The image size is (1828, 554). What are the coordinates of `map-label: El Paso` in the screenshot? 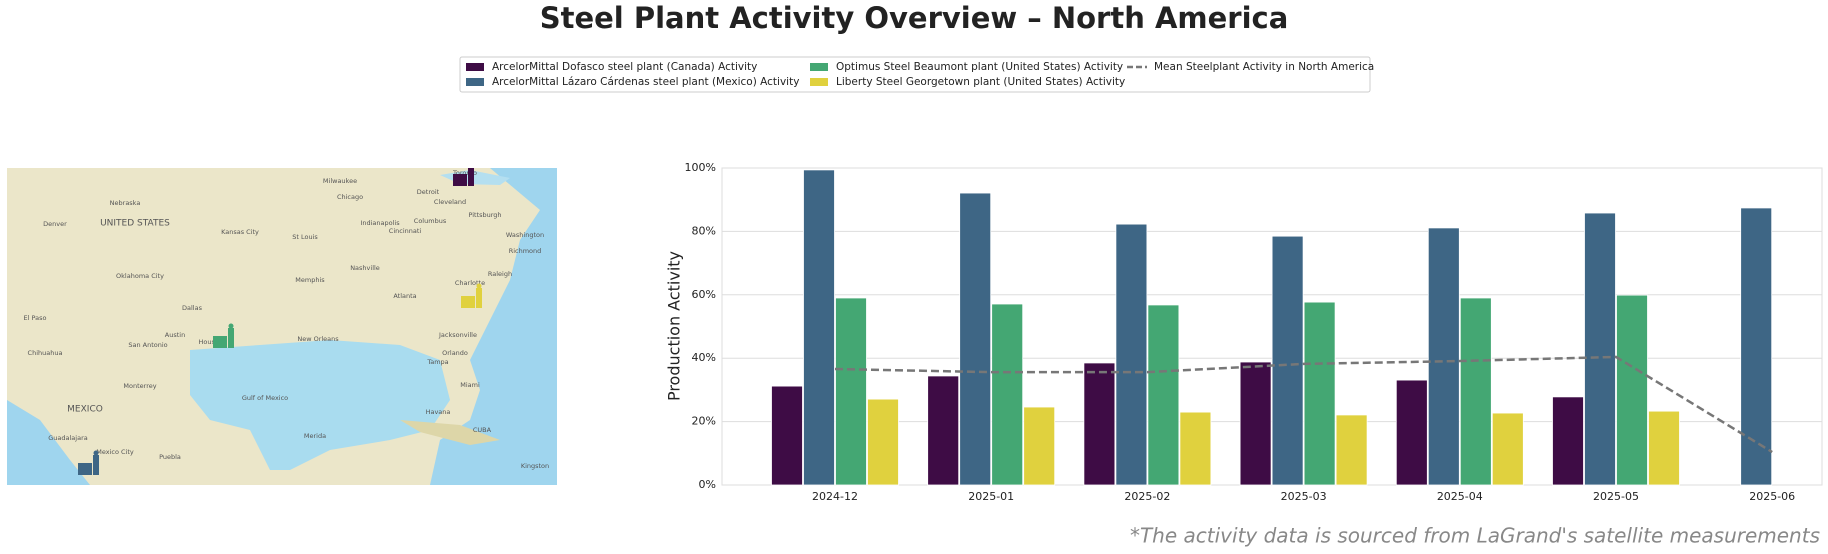 It's located at (35, 318).